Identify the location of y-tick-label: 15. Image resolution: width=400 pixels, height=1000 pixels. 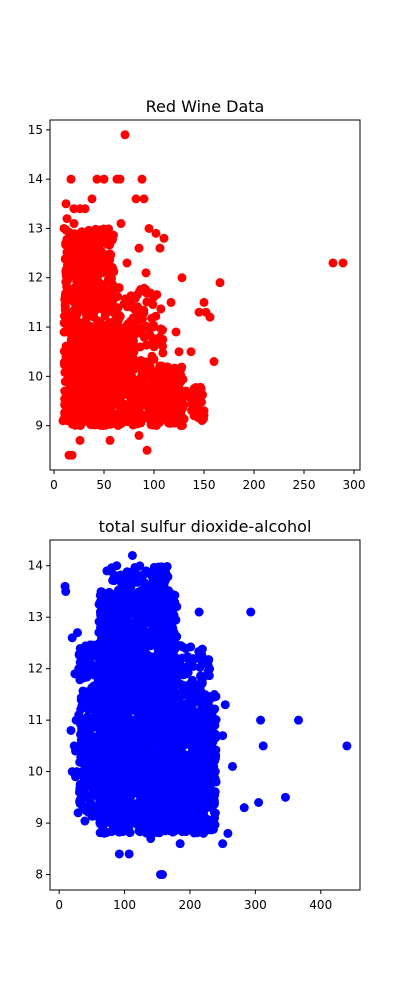
(35, 130).